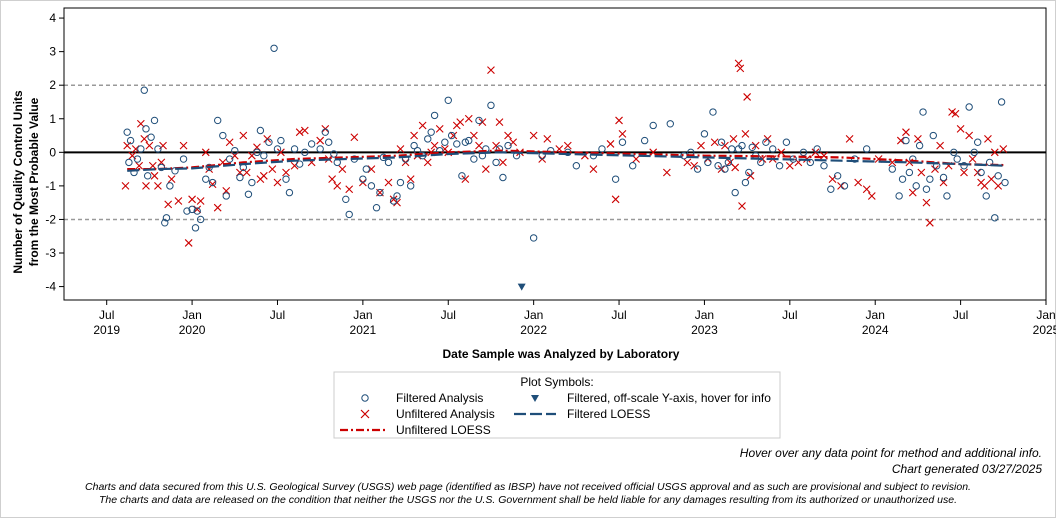 This screenshot has height=518, width=1056. I want to click on legend-box, so click(557, 405).